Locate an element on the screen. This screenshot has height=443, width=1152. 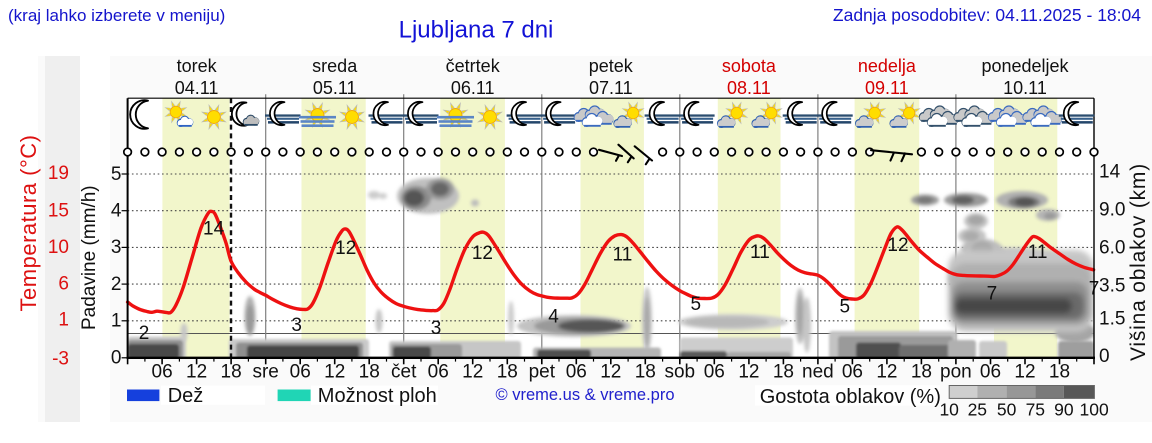
svg-text: Ljubljana 7 dni is located at coordinates (476, 30).